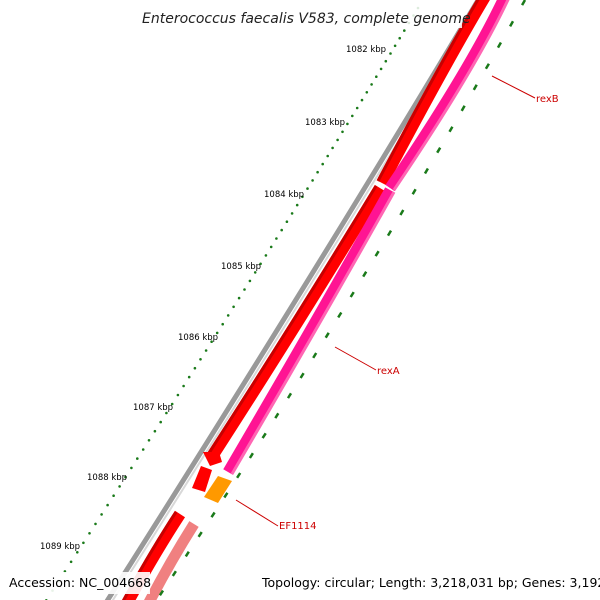 The width and height of the screenshot is (600, 600). I want to click on cds-forward-lower, so click(152, 555).